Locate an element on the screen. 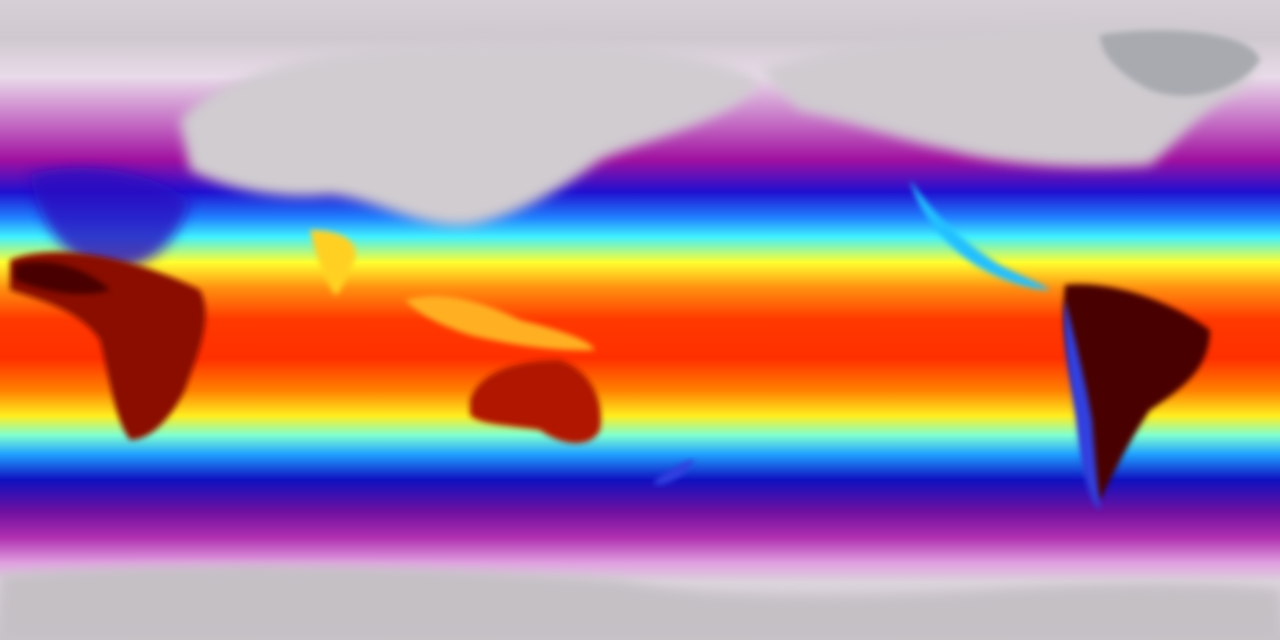  central-america is located at coordinates (980, 235).